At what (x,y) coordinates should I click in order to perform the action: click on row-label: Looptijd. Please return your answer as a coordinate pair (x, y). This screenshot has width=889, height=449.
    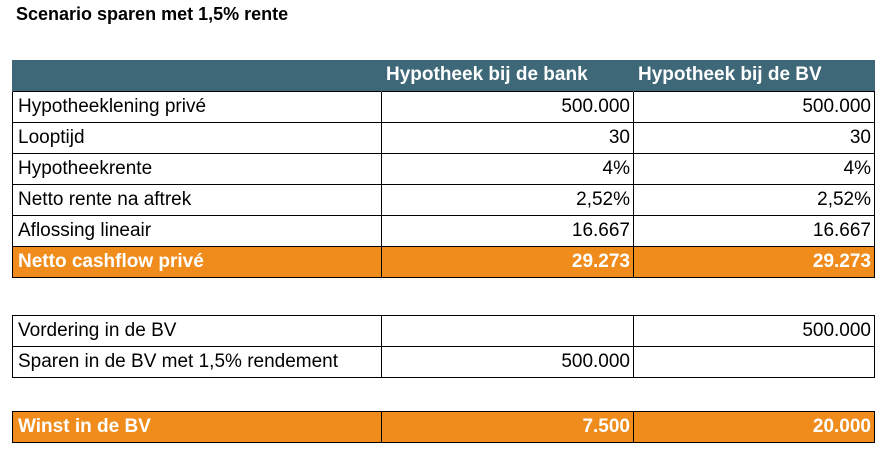
    Looking at the image, I should click on (197, 137).